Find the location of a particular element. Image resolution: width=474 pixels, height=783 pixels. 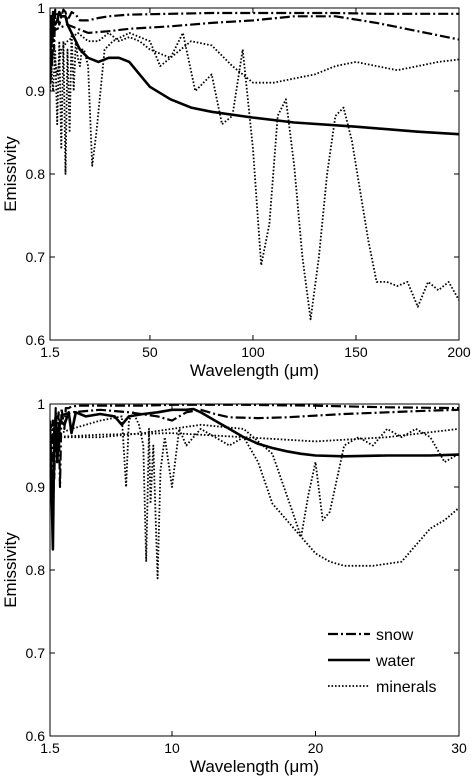

x-tick-label: 100 is located at coordinates (253, 352).